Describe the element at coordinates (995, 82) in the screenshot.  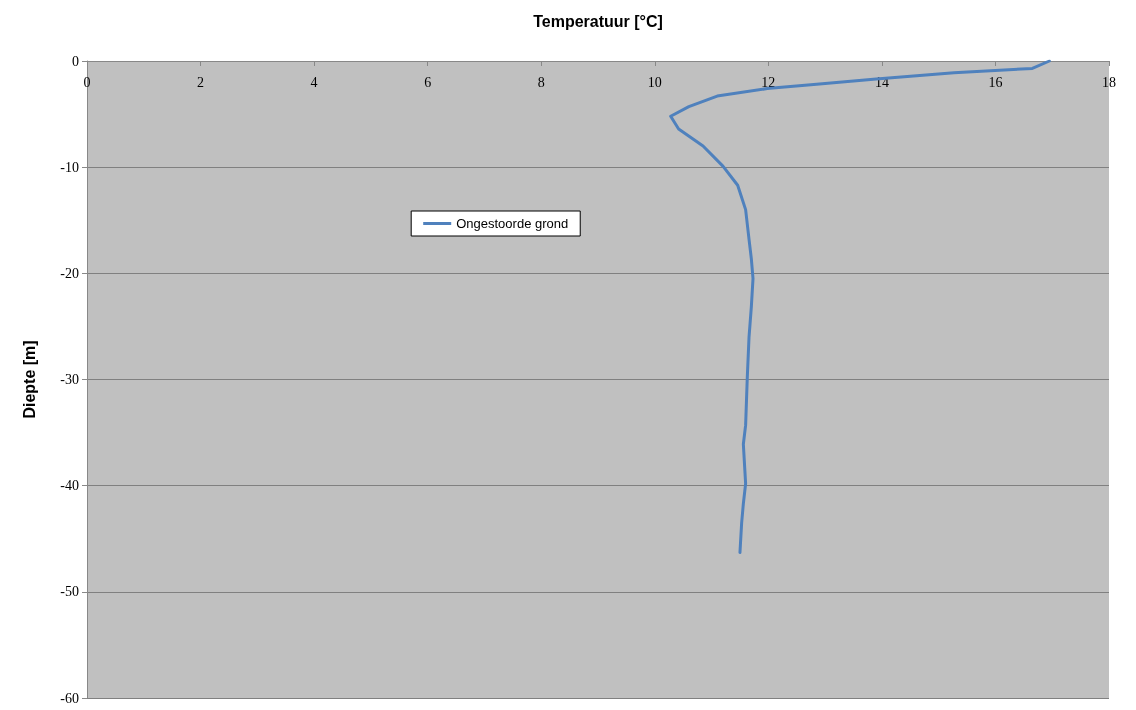
I see `x-tick-label: 16` at that location.